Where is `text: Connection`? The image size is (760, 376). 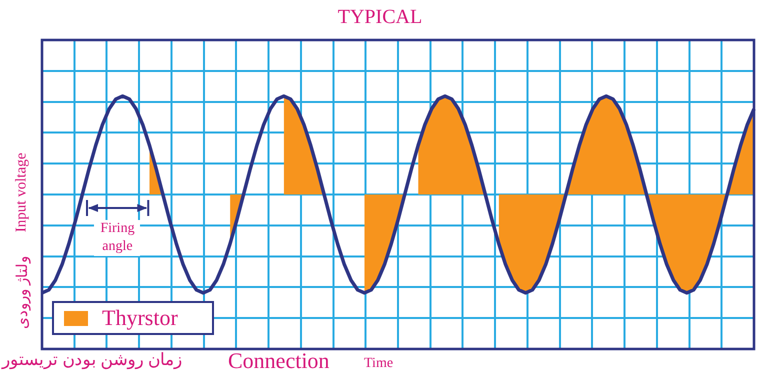
text: Connection is located at coordinates (279, 361).